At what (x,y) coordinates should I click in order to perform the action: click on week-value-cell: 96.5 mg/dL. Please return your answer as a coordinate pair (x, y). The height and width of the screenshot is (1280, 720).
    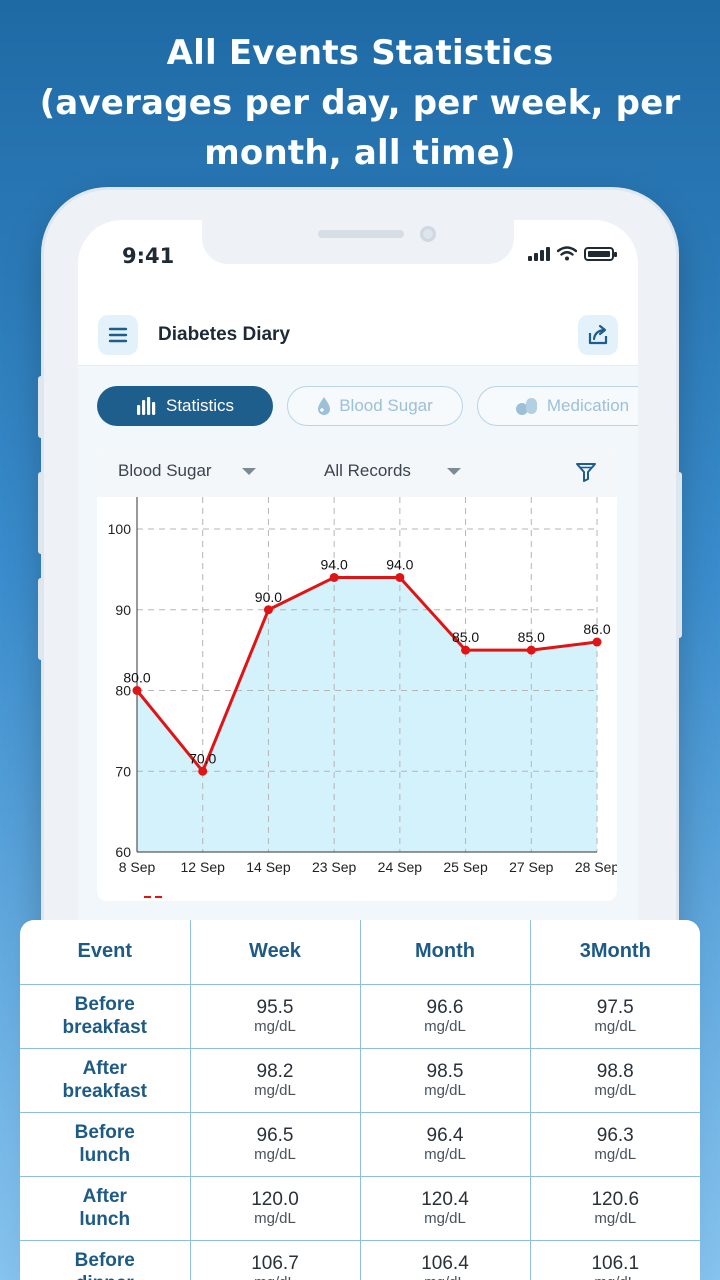
    Looking at the image, I should click on (275, 1144).